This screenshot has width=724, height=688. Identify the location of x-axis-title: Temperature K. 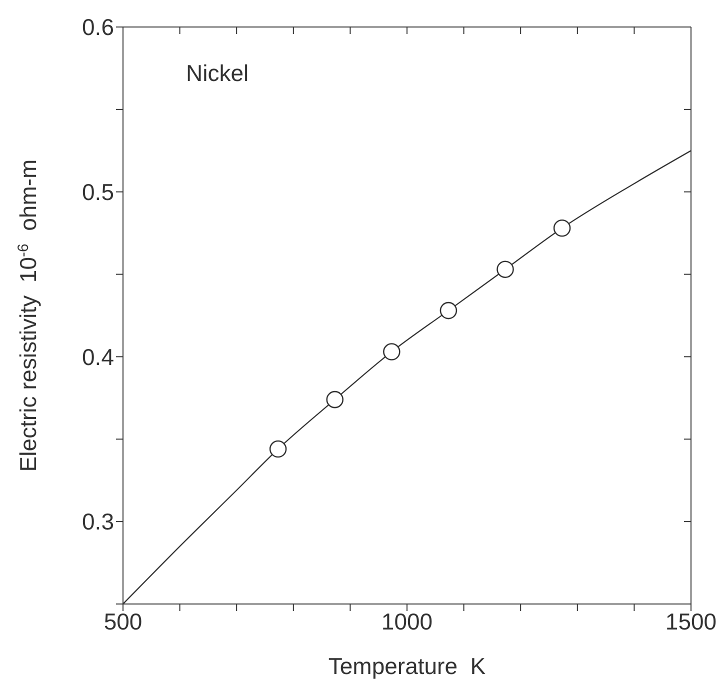
(407, 666).